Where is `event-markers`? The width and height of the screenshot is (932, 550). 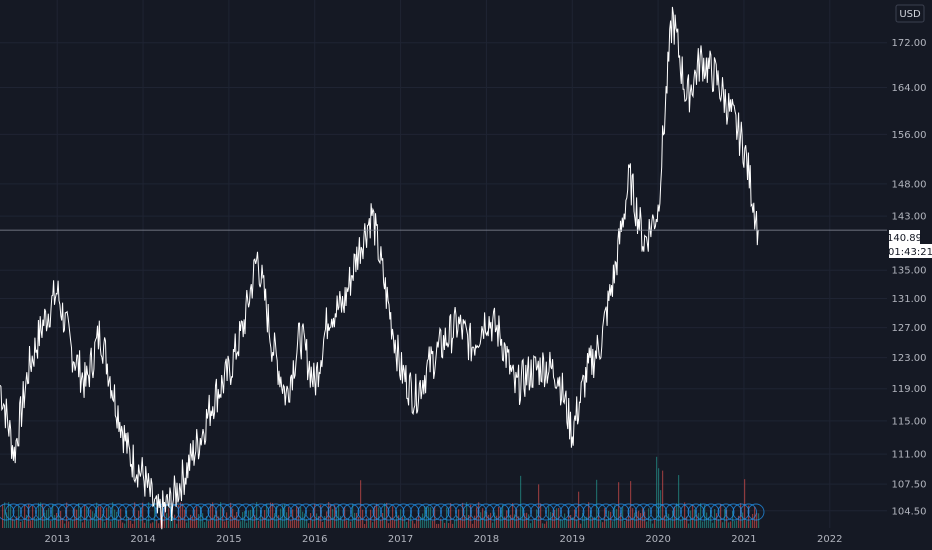 event-markers is located at coordinates (382, 512).